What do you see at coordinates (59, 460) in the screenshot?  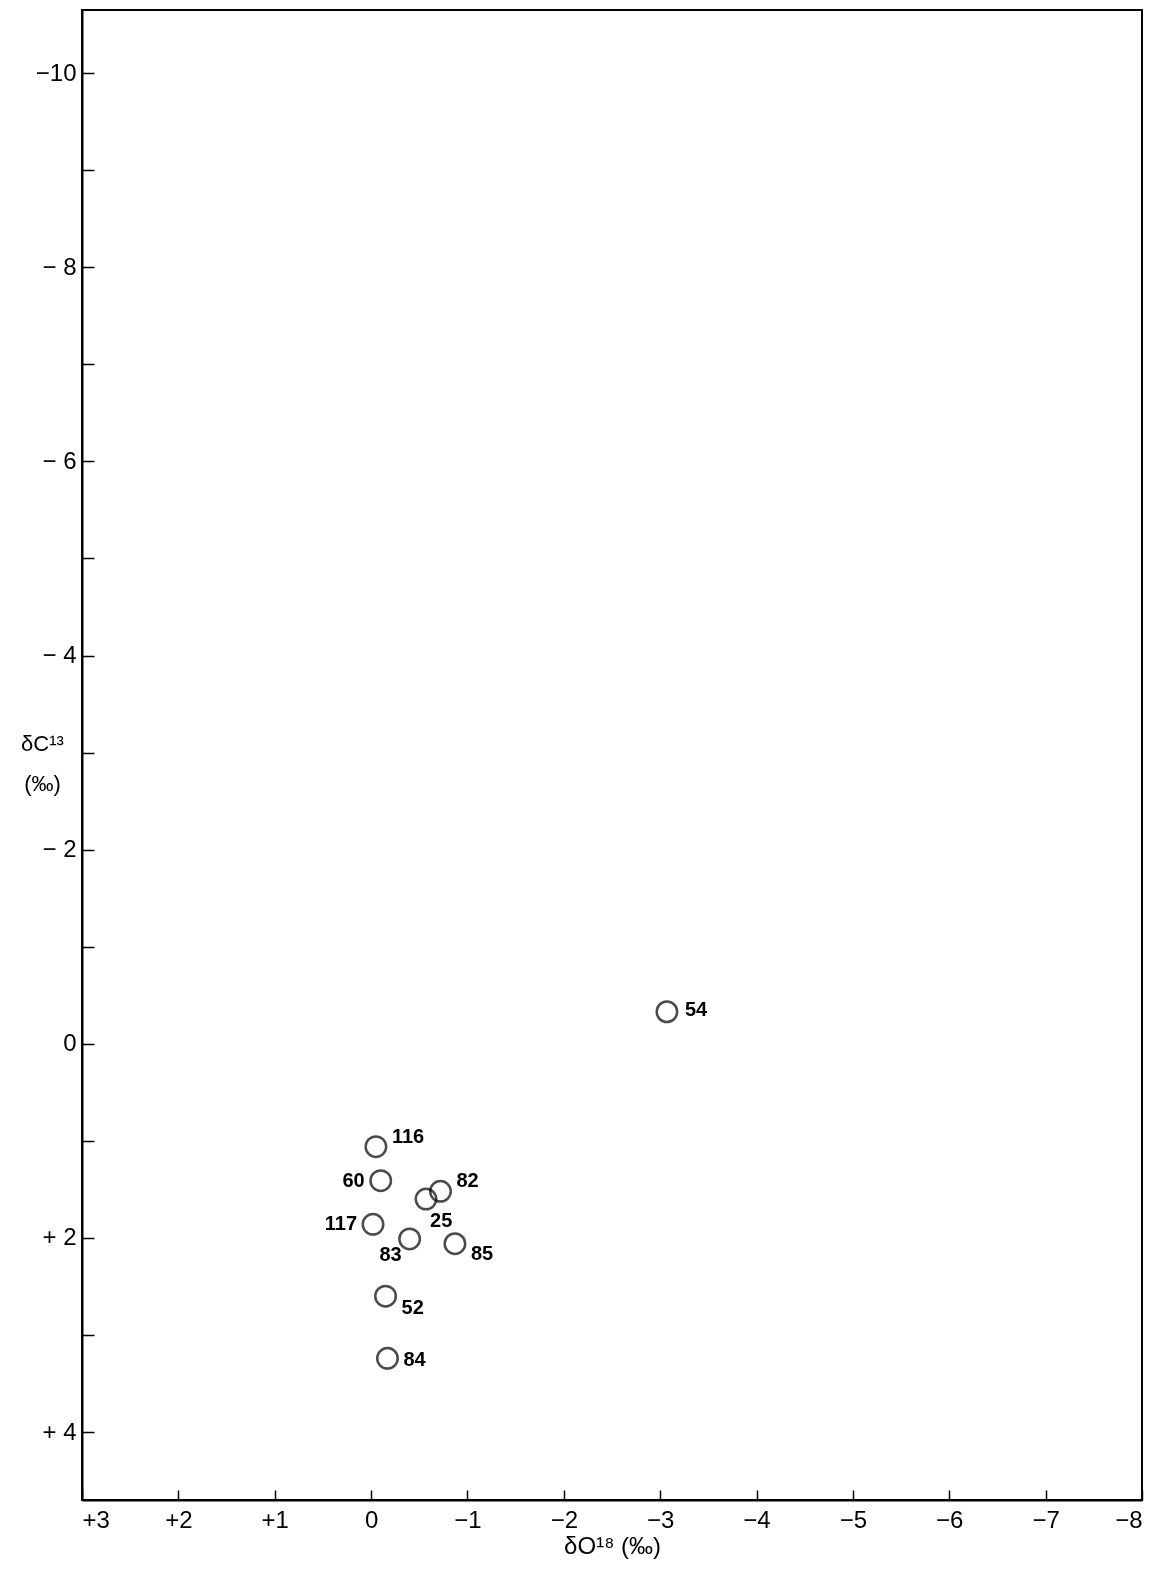 I see `y-tick-label: − 6` at bounding box center [59, 460].